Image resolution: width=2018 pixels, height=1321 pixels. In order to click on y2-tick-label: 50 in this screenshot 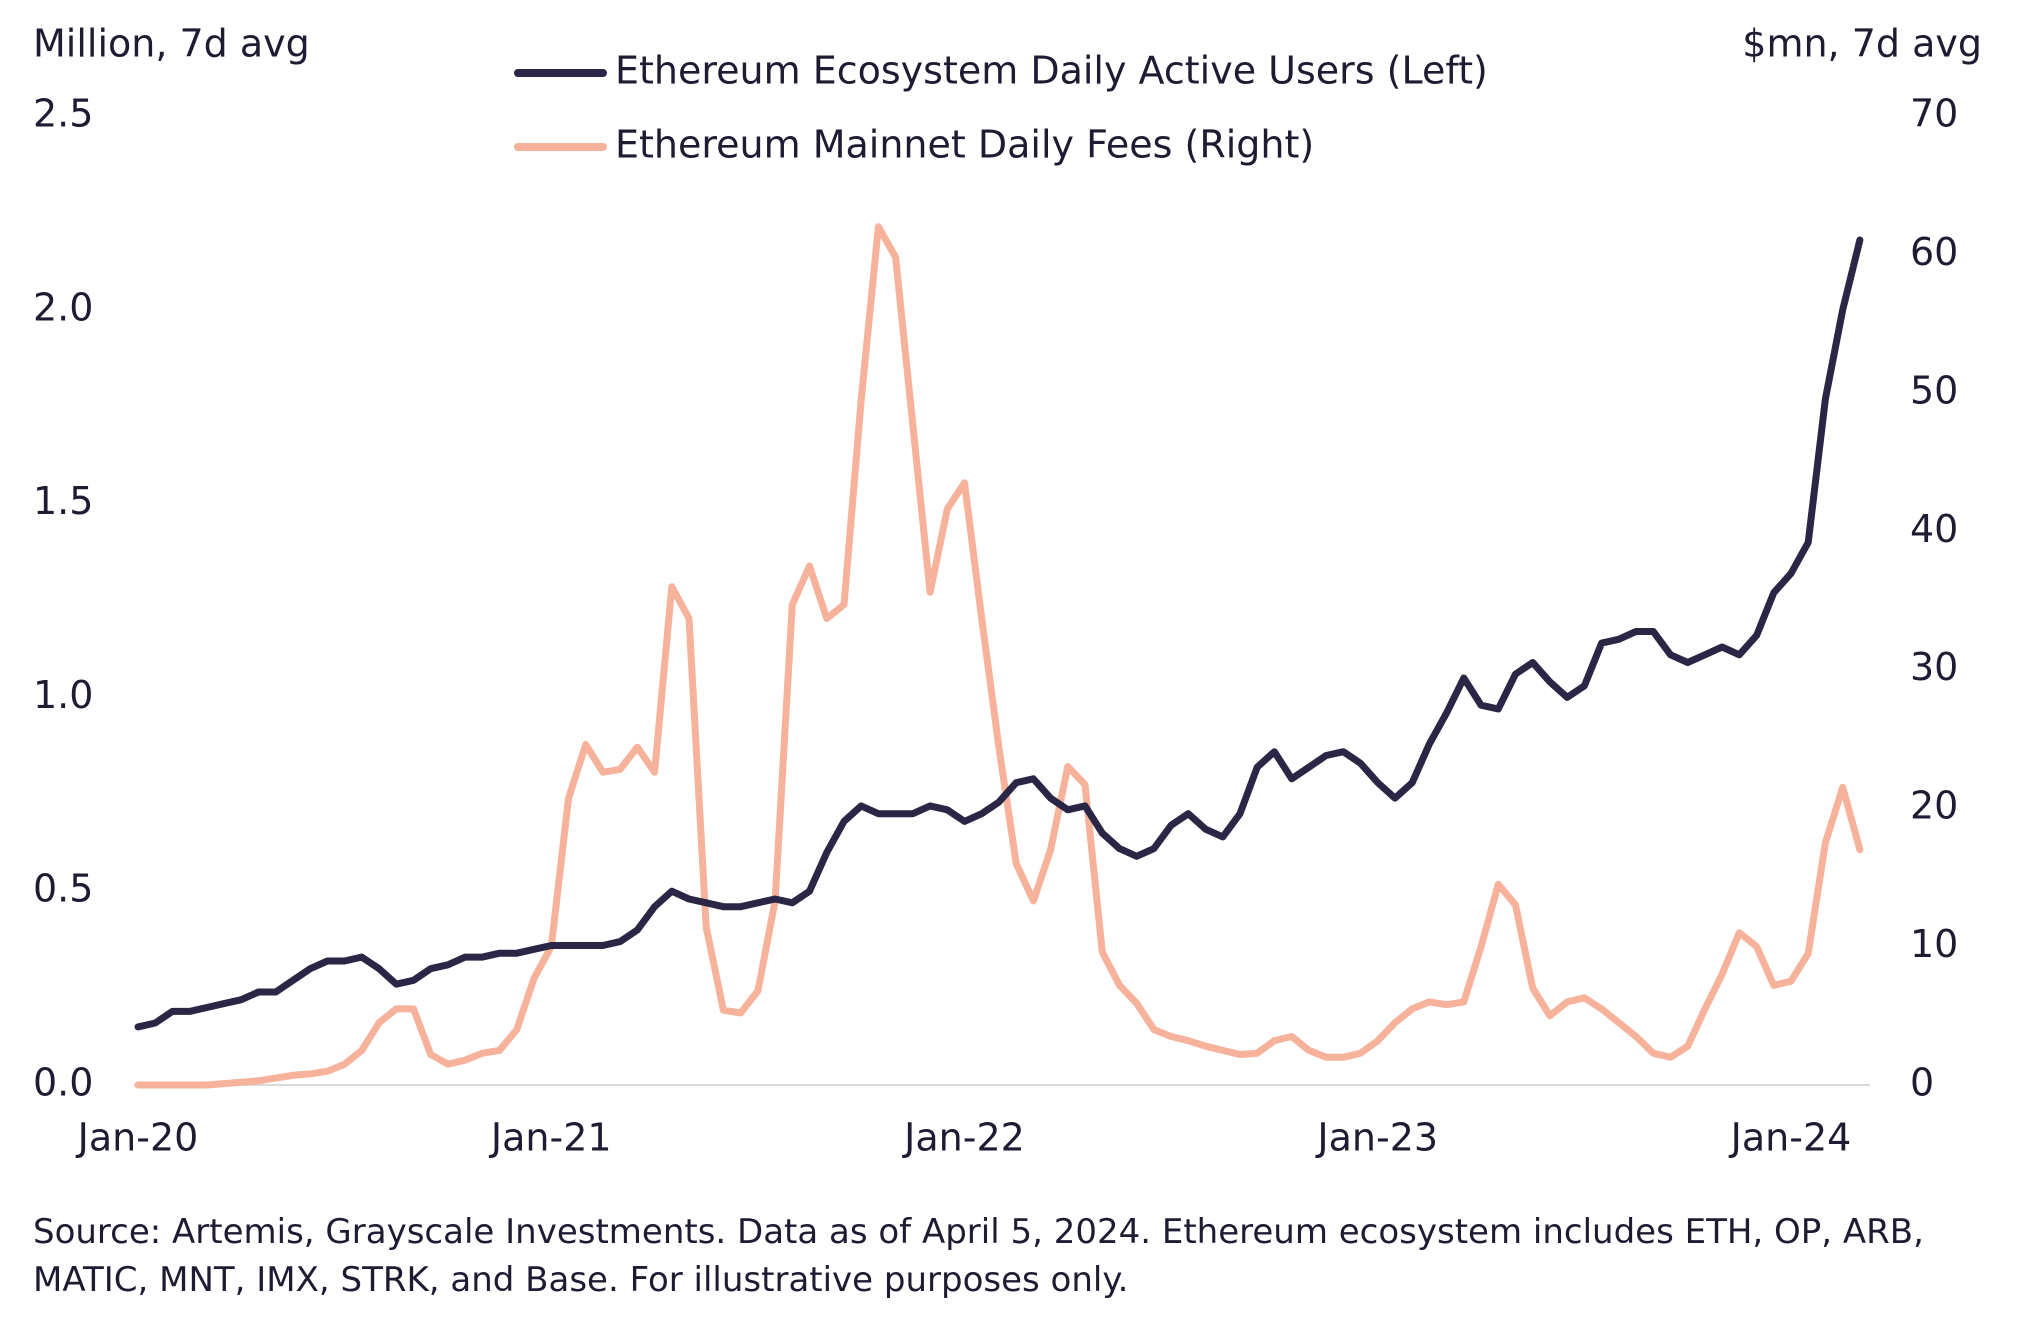, I will do `click(1934, 390)`.